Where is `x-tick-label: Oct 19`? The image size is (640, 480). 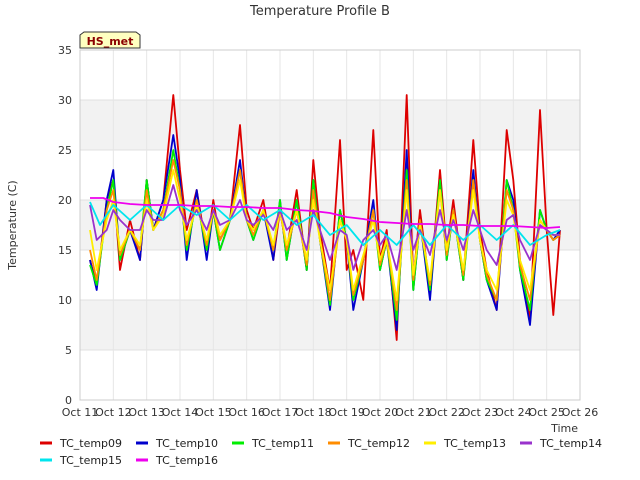
x-tick-label: Oct 19 is located at coordinates (346, 412).